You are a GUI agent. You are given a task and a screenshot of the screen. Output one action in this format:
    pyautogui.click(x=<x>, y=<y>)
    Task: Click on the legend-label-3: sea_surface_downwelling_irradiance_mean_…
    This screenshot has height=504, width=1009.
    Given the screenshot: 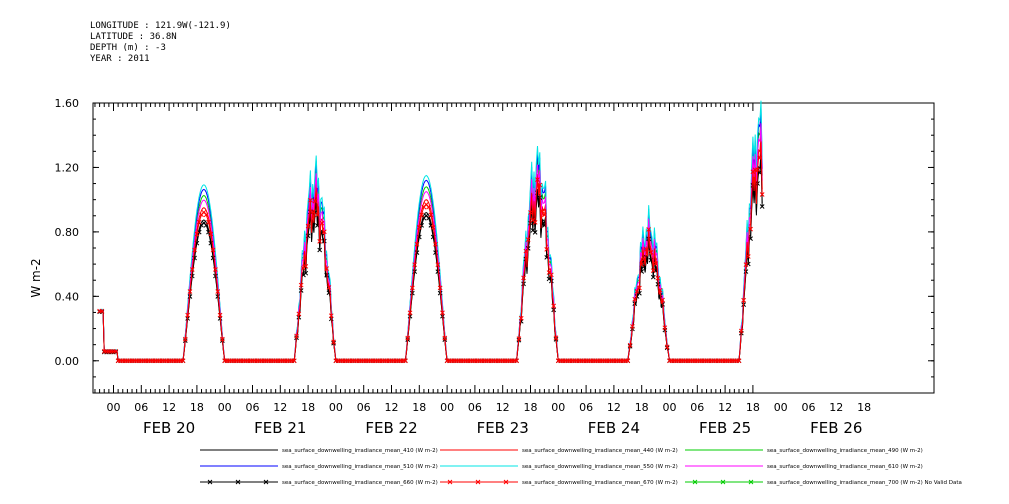 What is the action you would take?
    pyautogui.click(x=360, y=467)
    